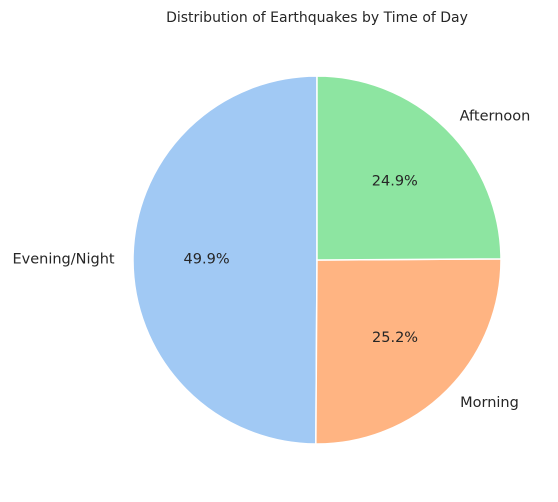  I want to click on percent-label-afternoon: 24.9%, so click(395, 182).